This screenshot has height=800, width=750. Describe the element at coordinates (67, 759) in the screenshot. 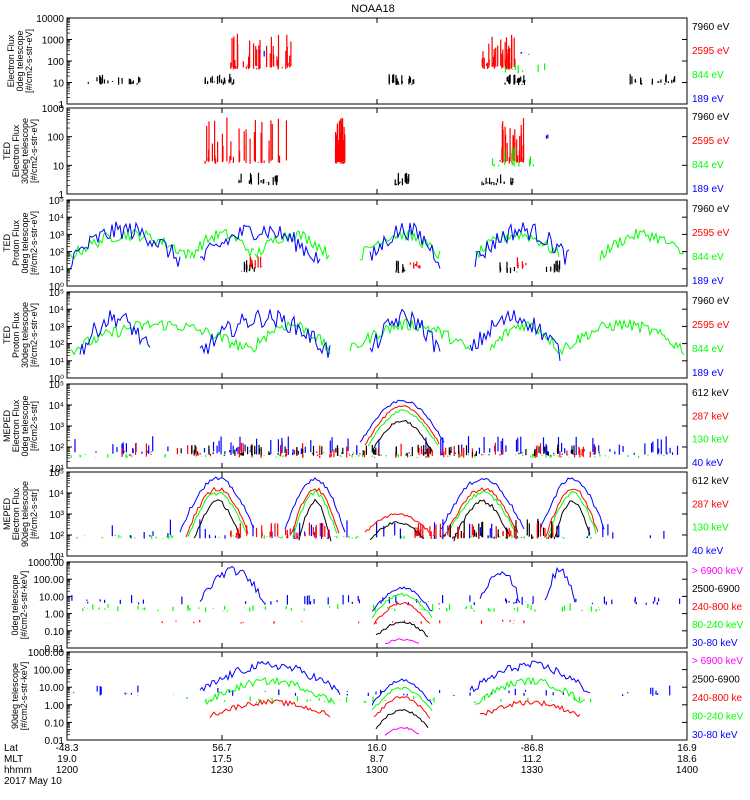

I see `x-tick-label: 19.0` at that location.